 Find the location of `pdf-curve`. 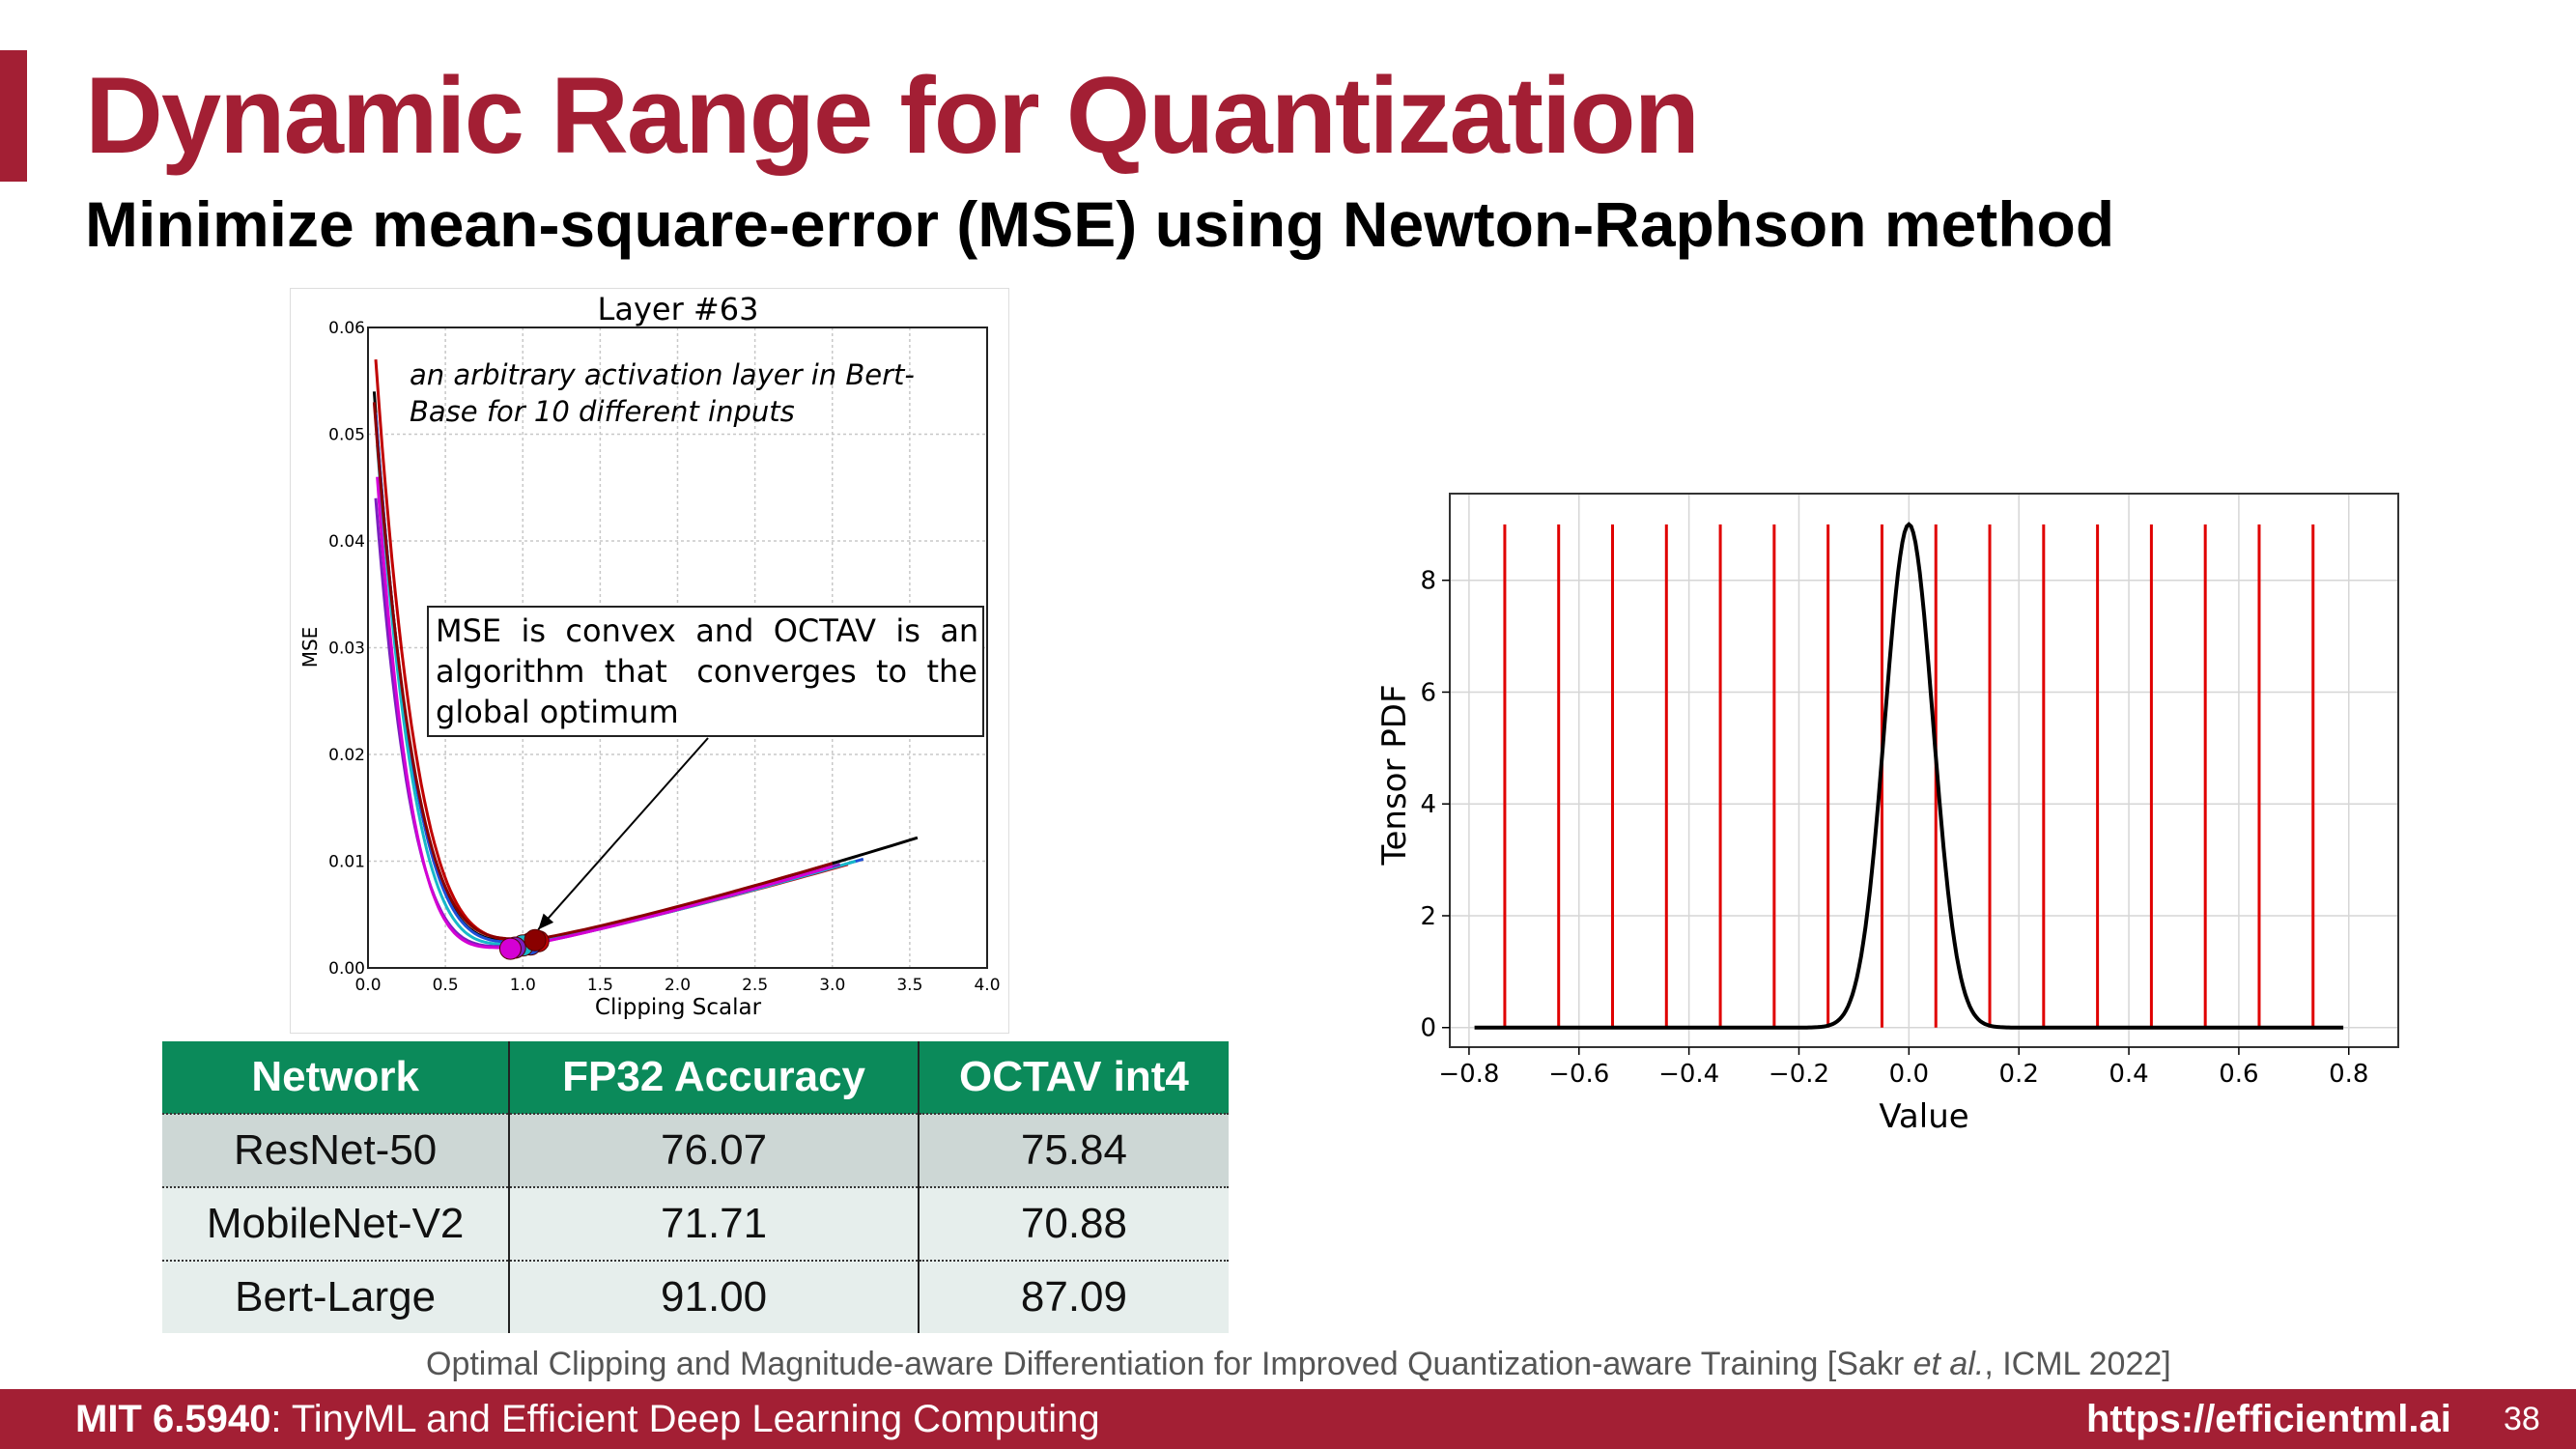

pdf-curve is located at coordinates (1909, 776).